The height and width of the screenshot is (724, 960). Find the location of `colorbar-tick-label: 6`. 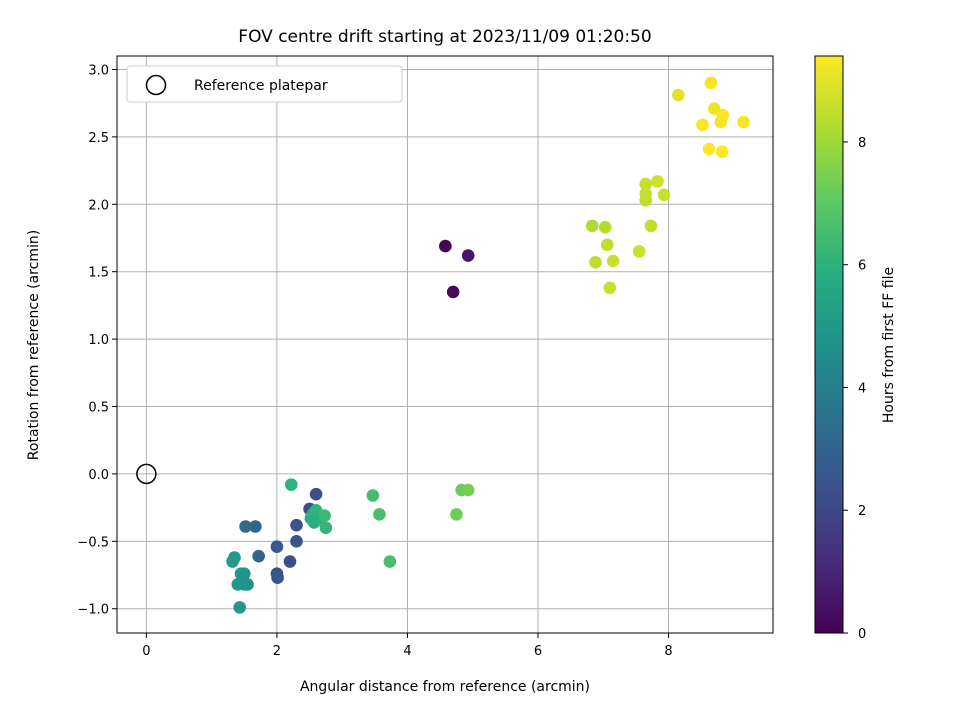

colorbar-tick-label: 6 is located at coordinates (862, 266).